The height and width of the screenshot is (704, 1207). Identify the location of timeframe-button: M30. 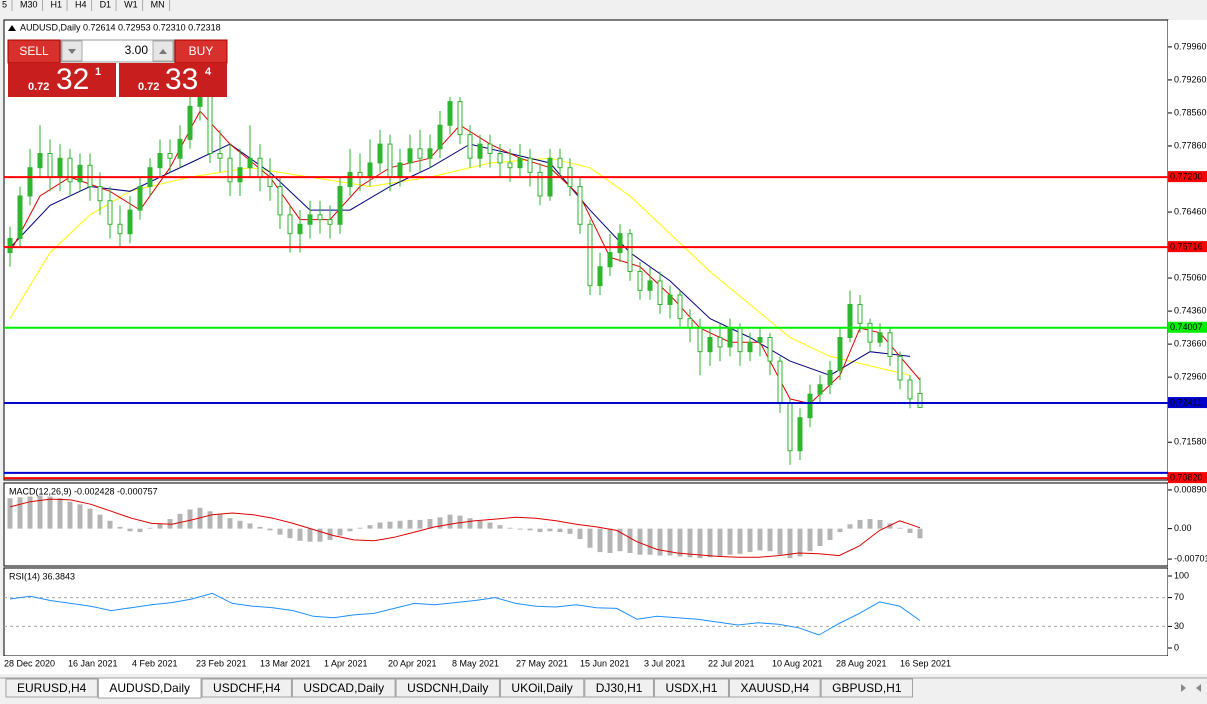
(29, 4).